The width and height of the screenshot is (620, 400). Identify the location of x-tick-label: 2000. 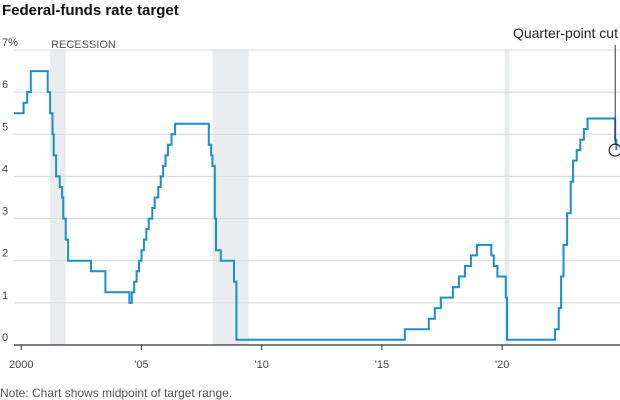
(21, 365).